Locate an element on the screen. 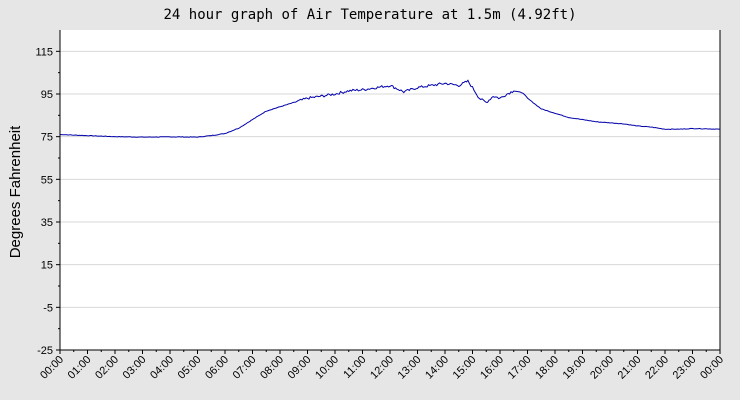 This screenshot has height=400, width=740. y-tick-label: -25 is located at coordinates (45, 351).